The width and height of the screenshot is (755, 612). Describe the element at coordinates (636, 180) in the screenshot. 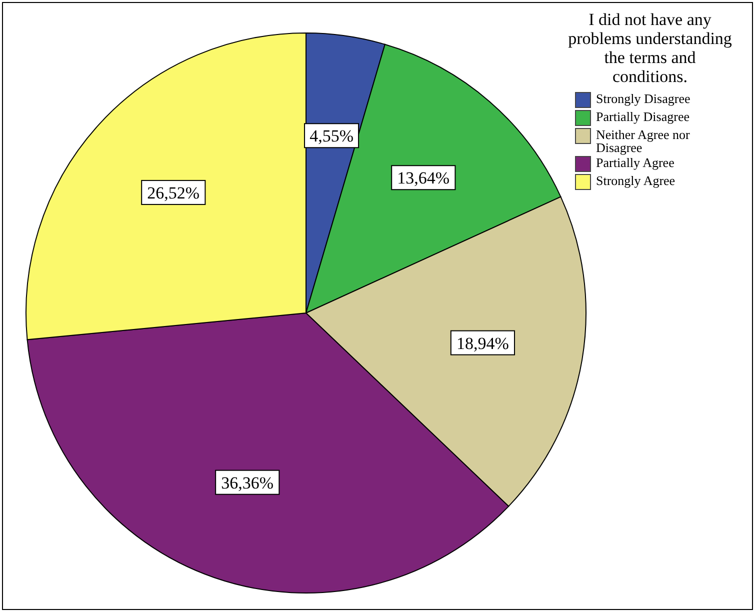

I see `legend-label: Strongly Agree` at that location.